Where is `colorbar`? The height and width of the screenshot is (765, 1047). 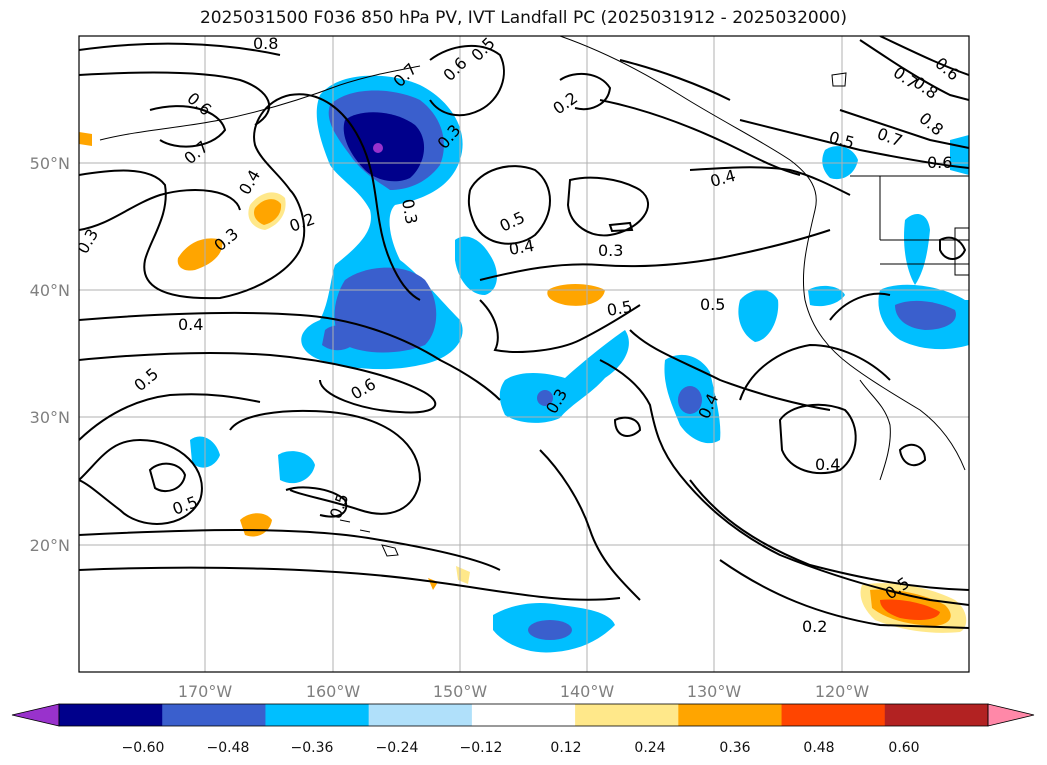
colorbar is located at coordinates (523, 715).